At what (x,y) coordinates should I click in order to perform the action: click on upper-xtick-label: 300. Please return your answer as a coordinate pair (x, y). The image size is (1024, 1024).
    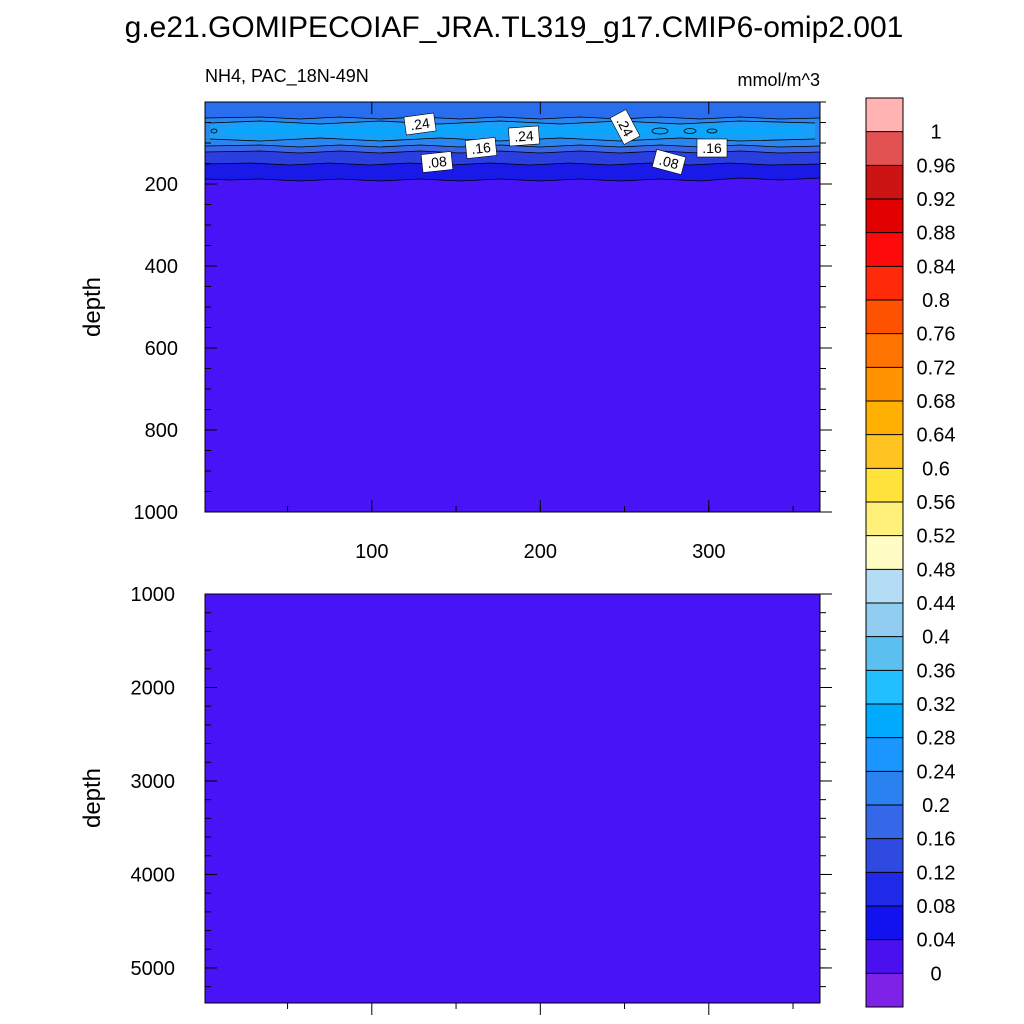
    Looking at the image, I should click on (708, 552).